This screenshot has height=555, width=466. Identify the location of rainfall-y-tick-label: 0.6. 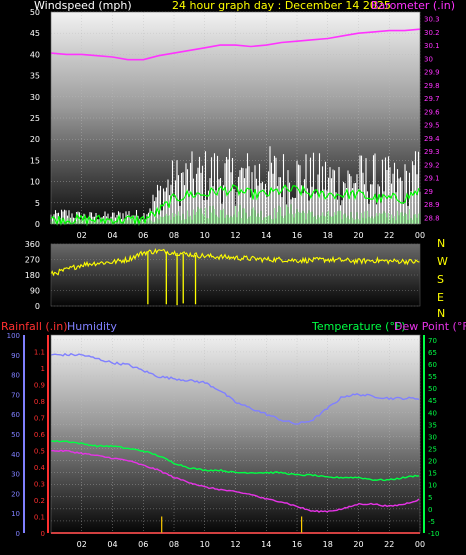
(40, 435).